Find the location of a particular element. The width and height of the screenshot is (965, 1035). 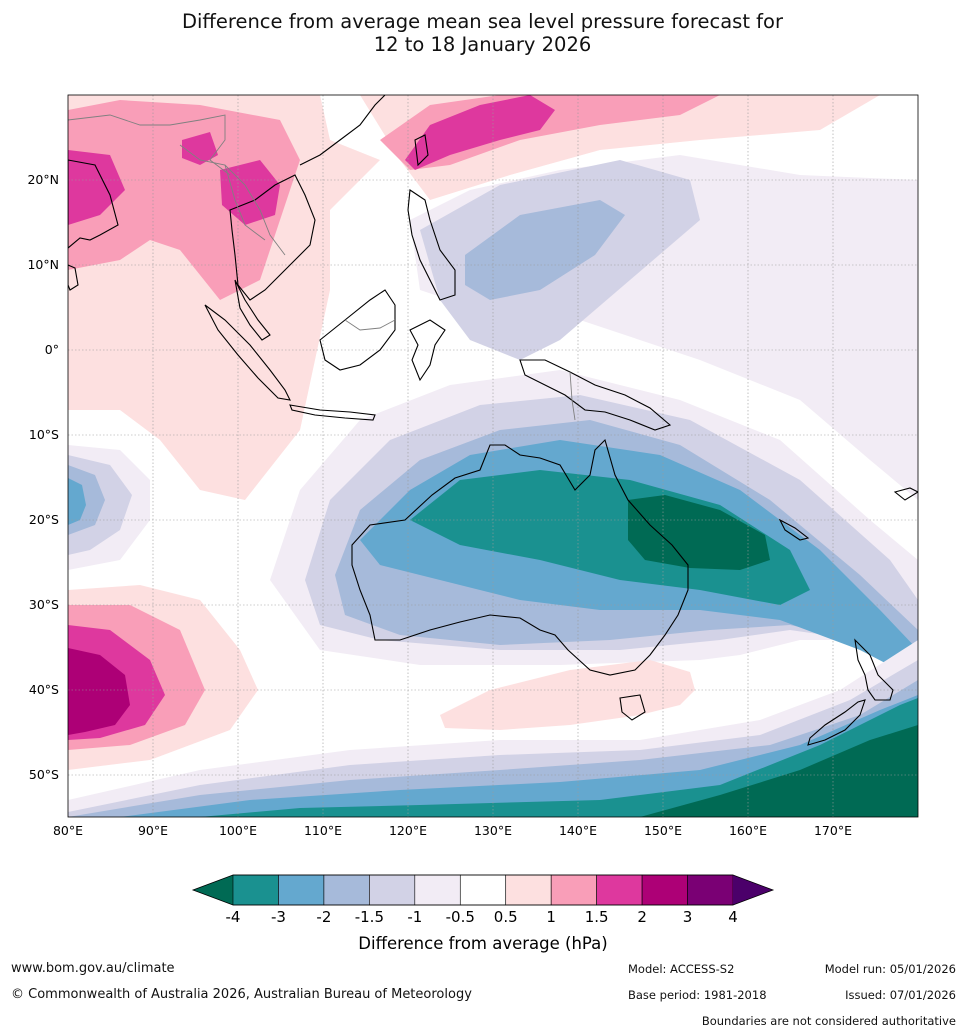

lon-tick: 100°E is located at coordinates (238, 830).